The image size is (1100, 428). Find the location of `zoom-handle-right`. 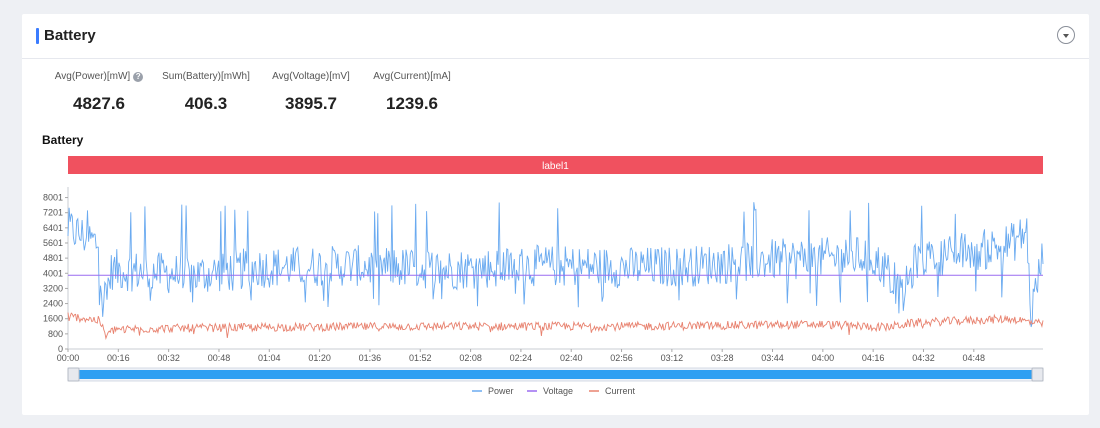

zoom-handle-right is located at coordinates (1037, 374).